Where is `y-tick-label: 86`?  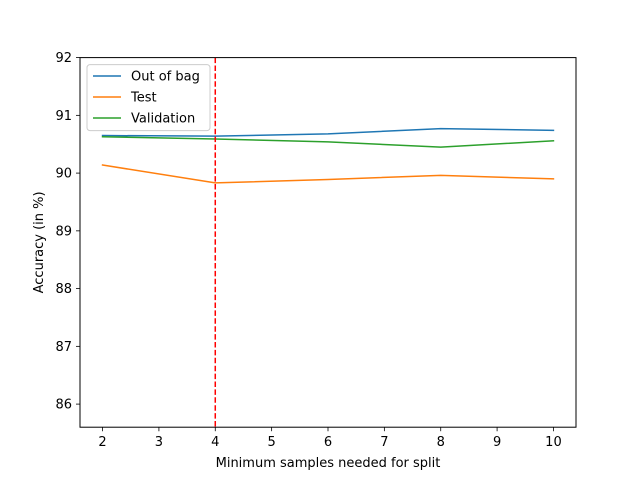 y-tick-label: 86 is located at coordinates (63, 405).